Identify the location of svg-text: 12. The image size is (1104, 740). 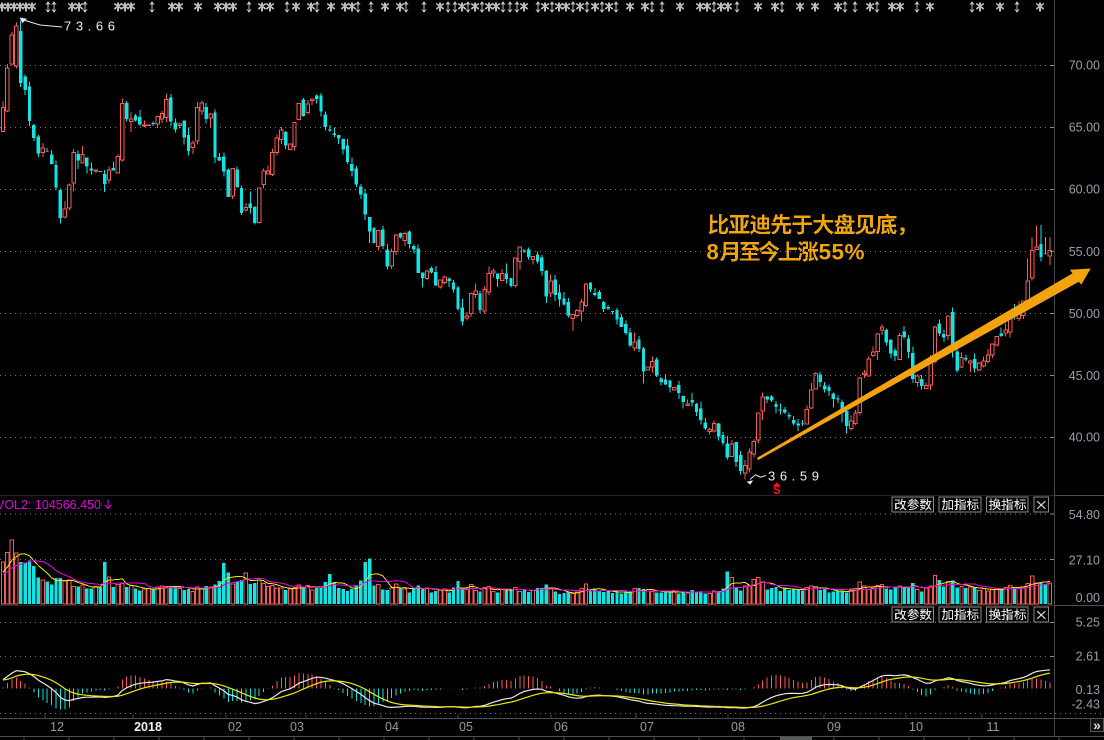
(57, 727).